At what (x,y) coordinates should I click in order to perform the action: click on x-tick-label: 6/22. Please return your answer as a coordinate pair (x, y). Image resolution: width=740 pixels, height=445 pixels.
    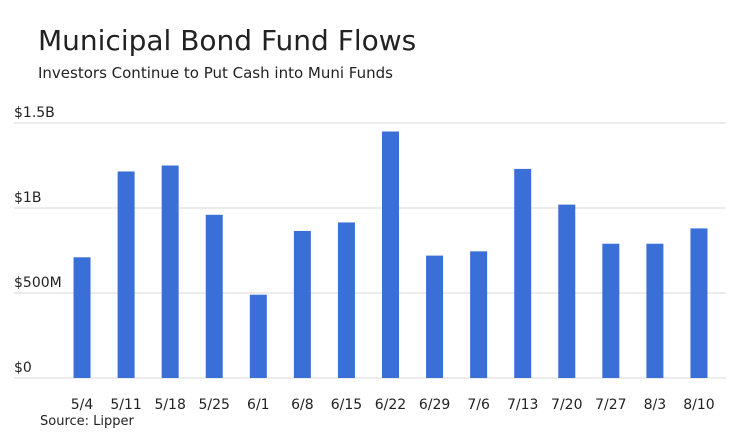
    Looking at the image, I should click on (390, 405).